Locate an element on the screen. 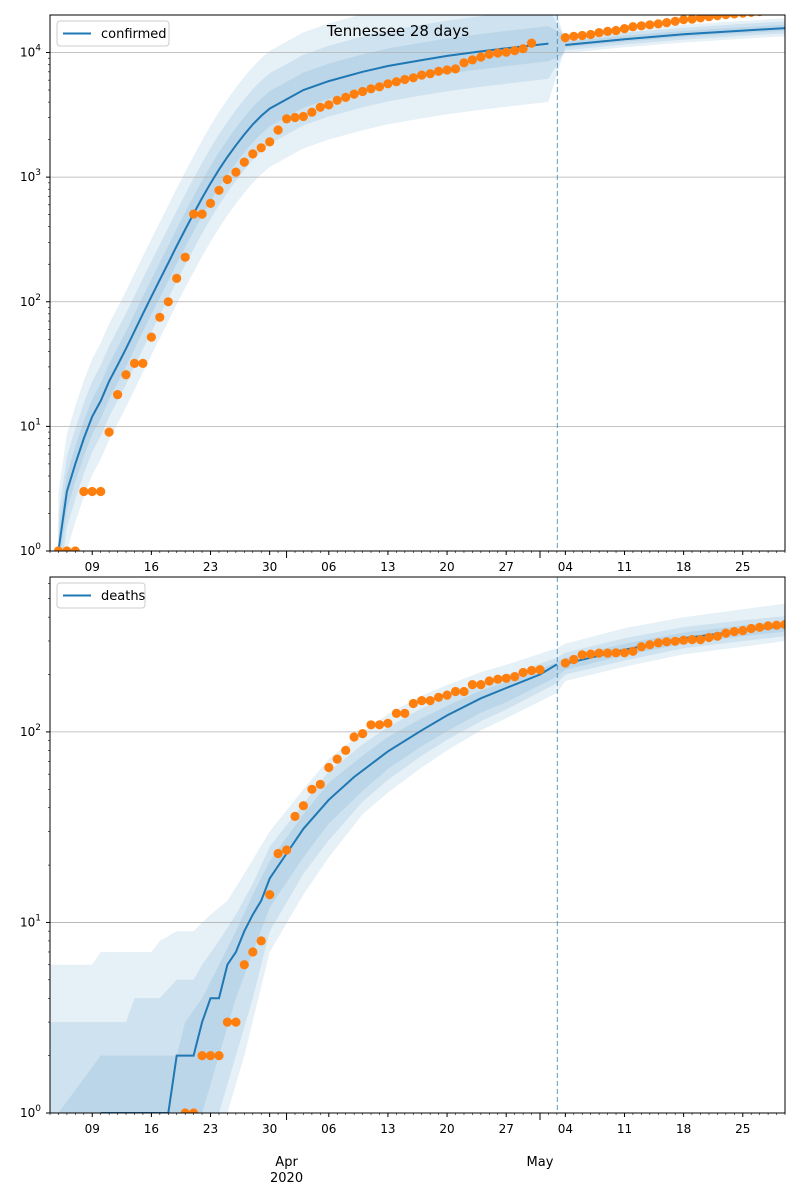 This screenshot has height=1200, width=800. confirmed-legend: confirmed is located at coordinates (113, 33).